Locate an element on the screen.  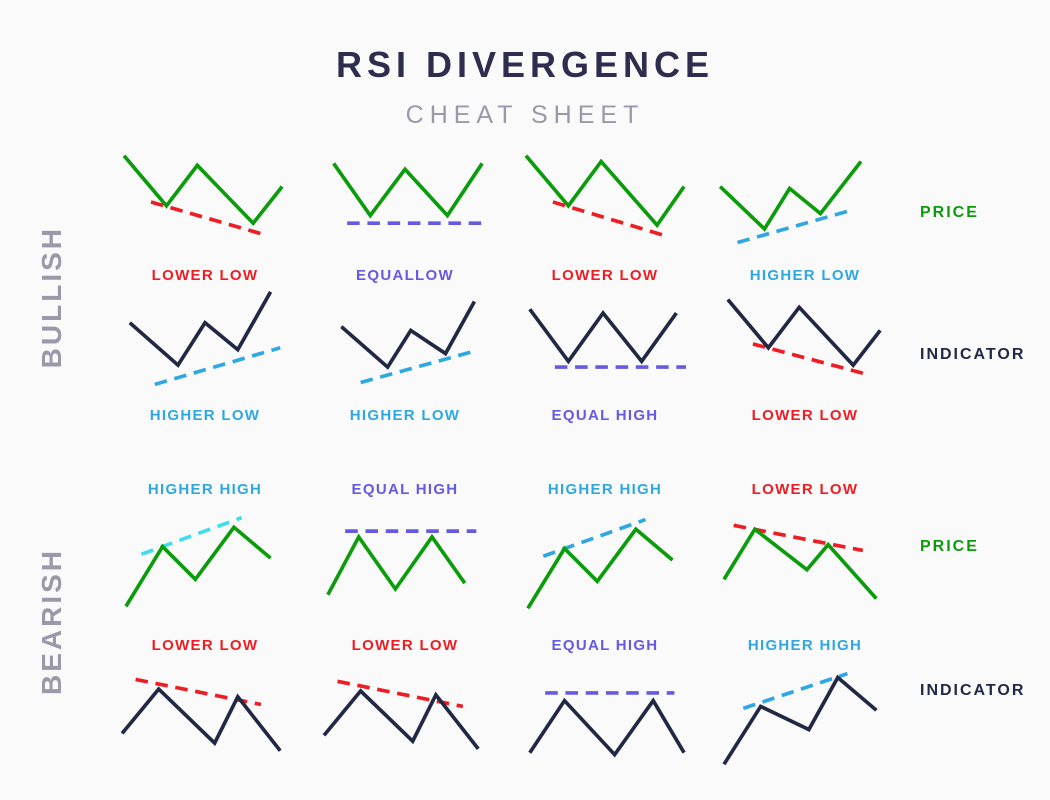
section-label-bearish: BEARISH is located at coordinates (51, 622).